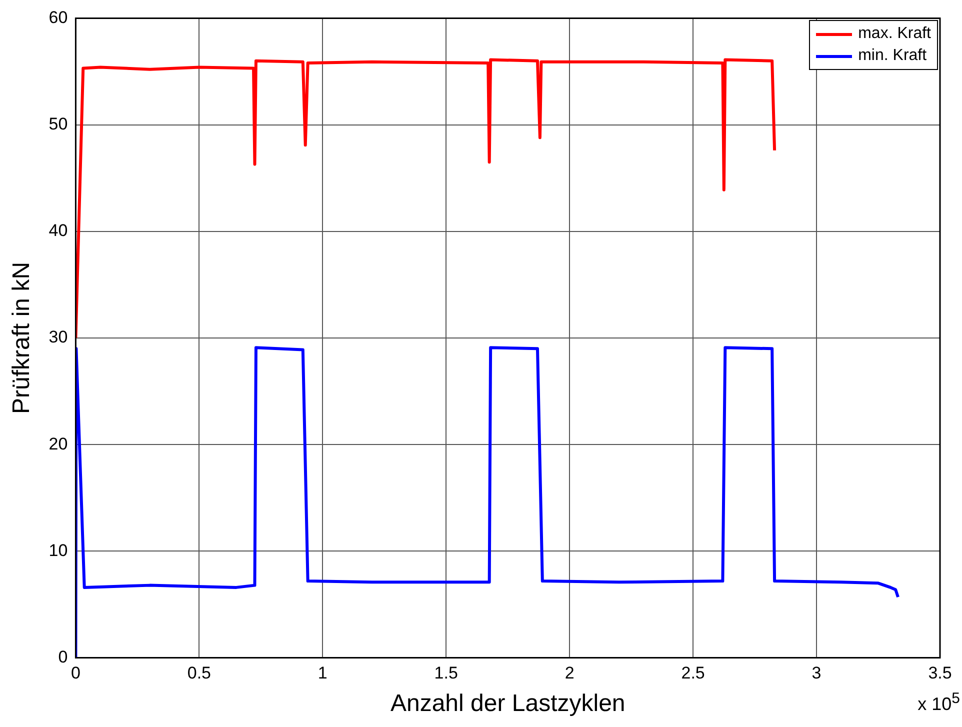  I want to click on legend-label: max. Kraft, so click(894, 34).